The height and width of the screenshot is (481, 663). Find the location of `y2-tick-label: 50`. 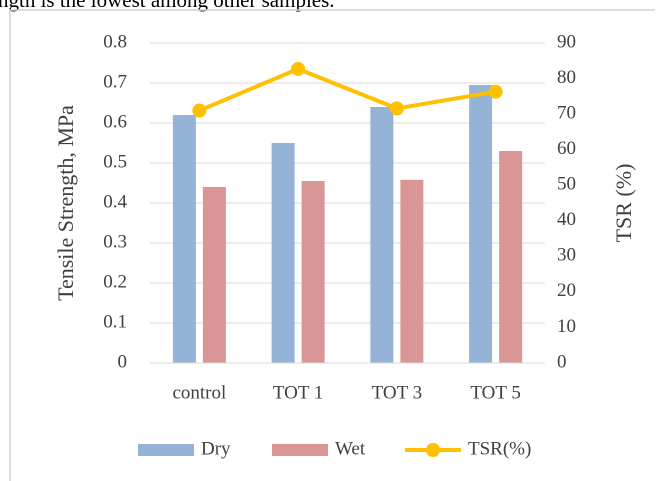

y2-tick-label: 50 is located at coordinates (566, 184).